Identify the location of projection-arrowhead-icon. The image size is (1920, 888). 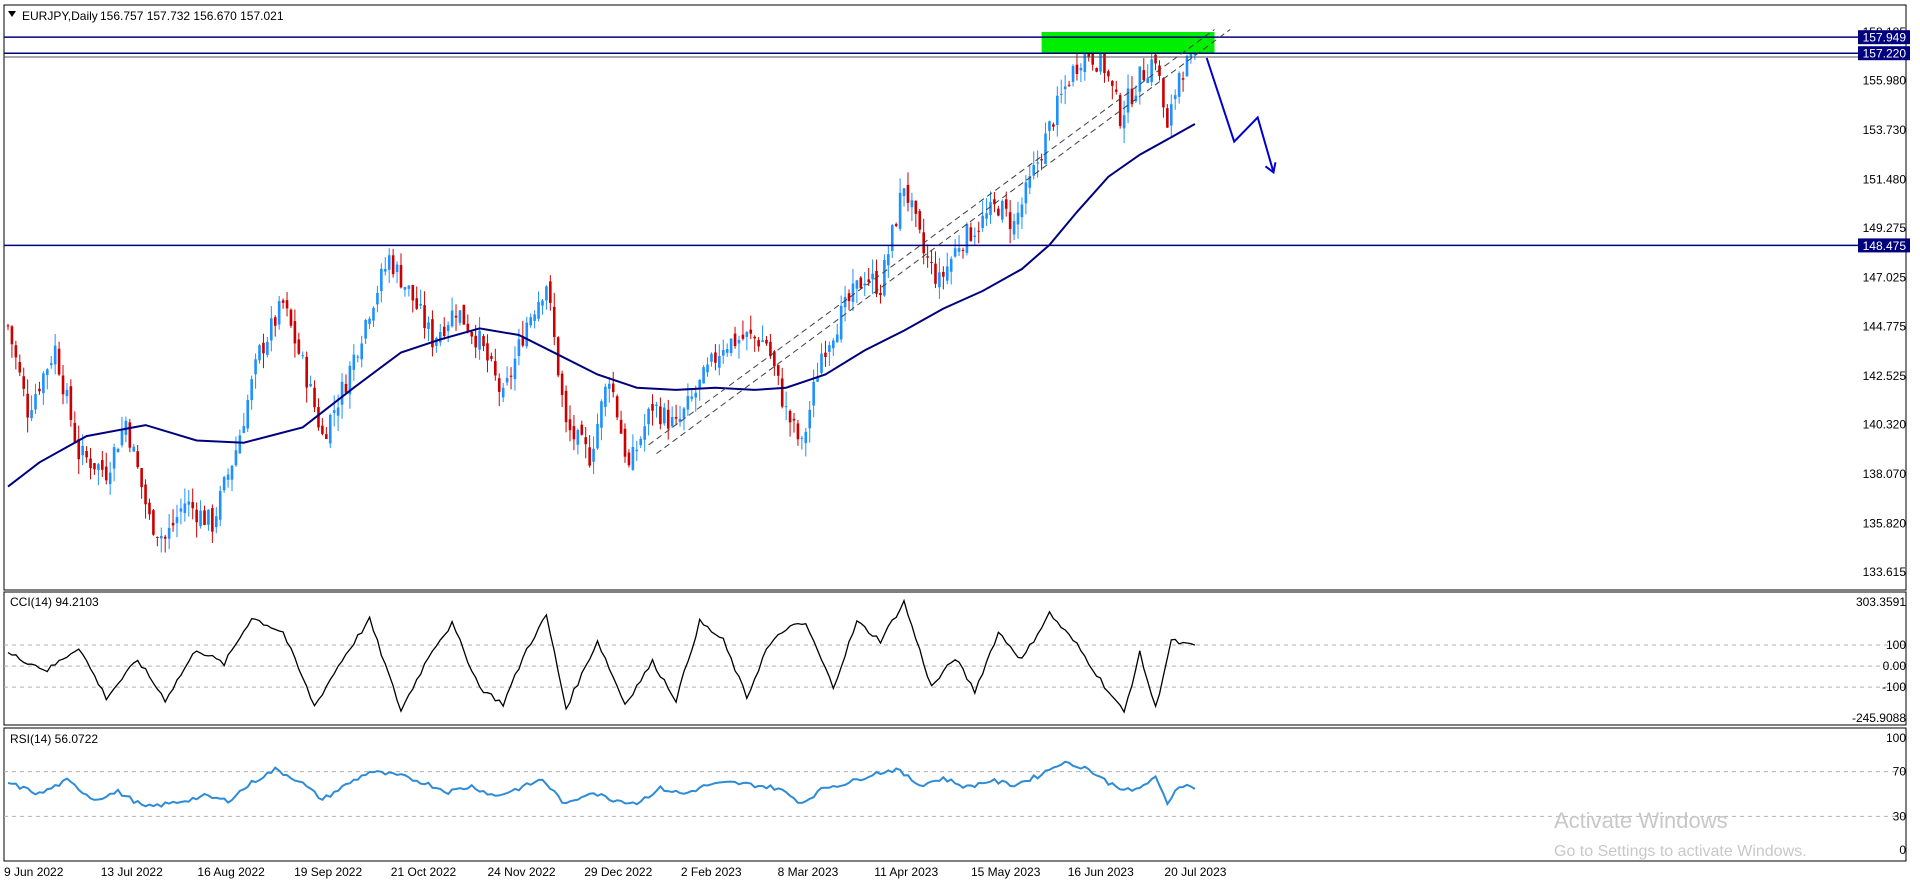
(1270, 168).